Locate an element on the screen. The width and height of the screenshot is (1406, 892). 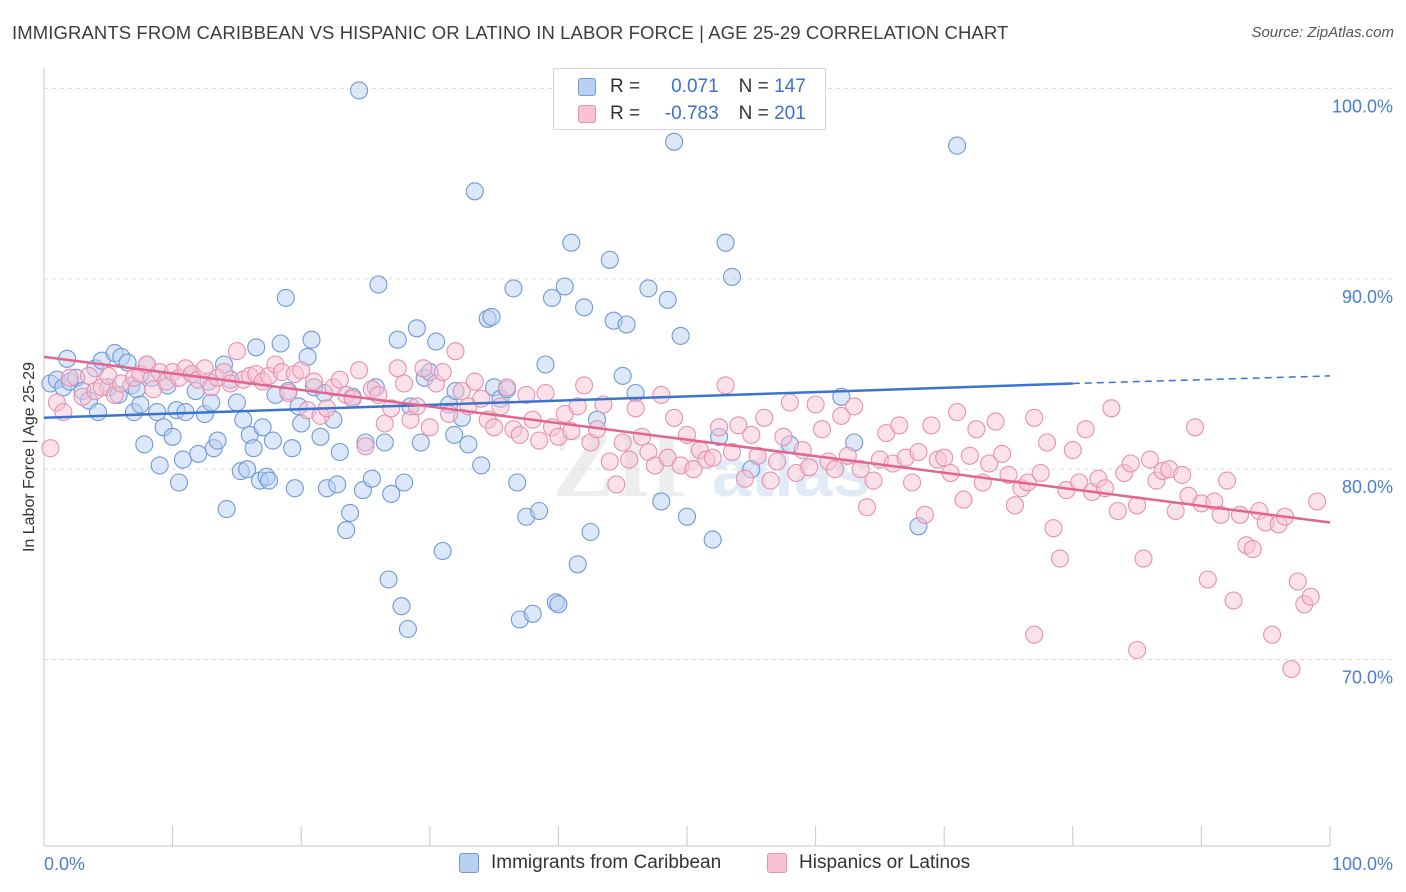
series-legend-hispanic: Hispanics or Latinos is located at coordinates (868, 863).